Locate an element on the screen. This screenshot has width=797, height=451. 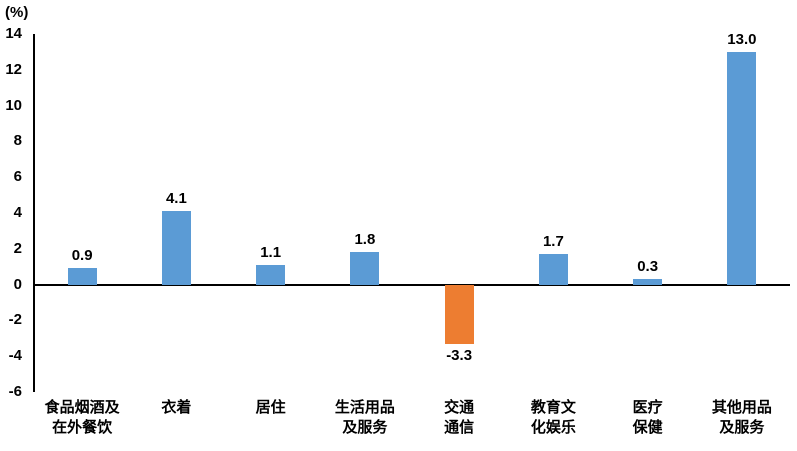
bar-value-label: 0.9 is located at coordinates (82, 256).